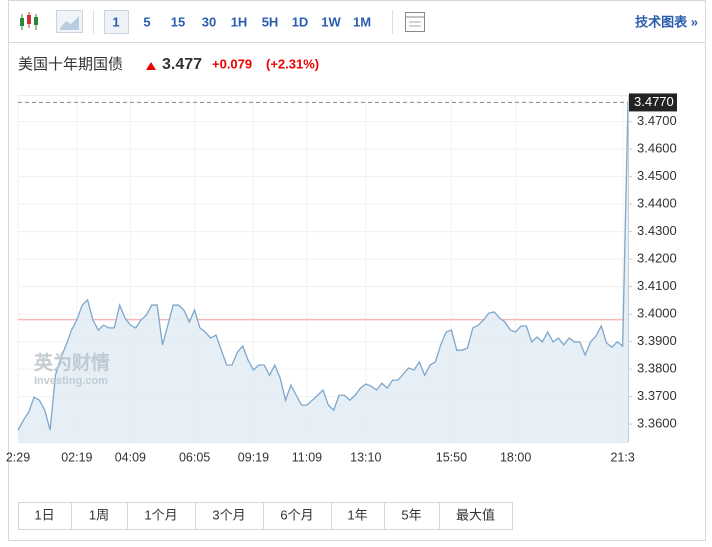 The width and height of the screenshot is (712, 547). I want to click on last-price-label: 3.4770, so click(654, 101).